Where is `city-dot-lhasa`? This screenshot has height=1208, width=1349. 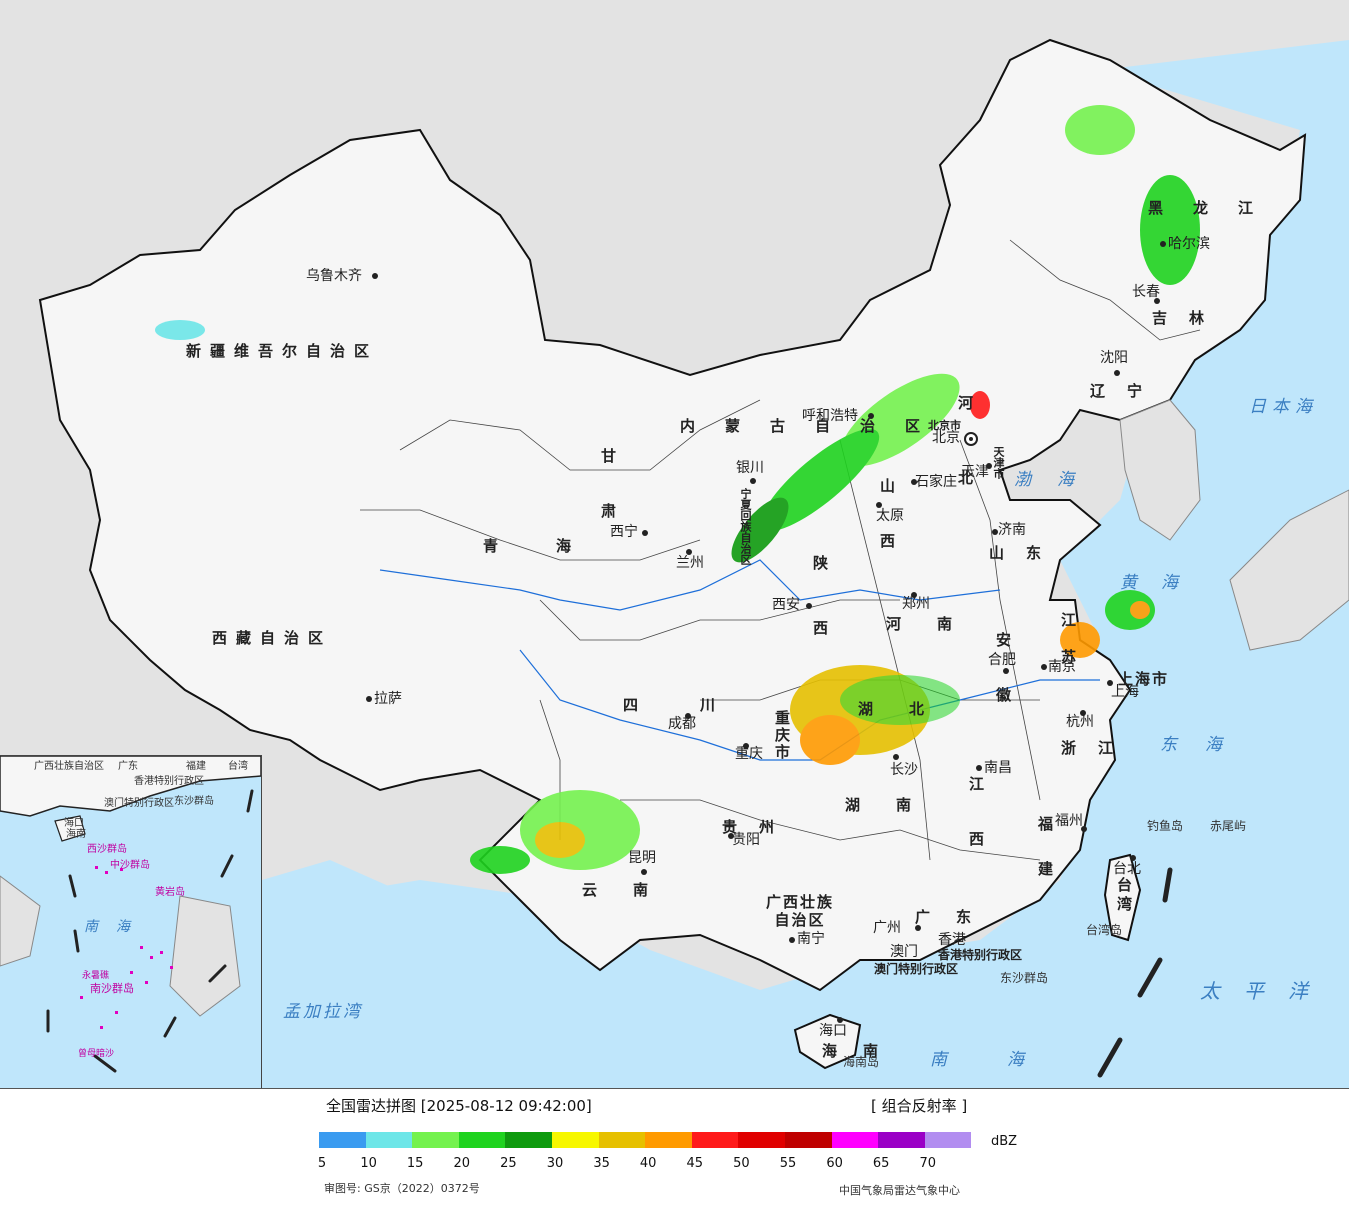 city-dot-lhasa is located at coordinates (369, 699).